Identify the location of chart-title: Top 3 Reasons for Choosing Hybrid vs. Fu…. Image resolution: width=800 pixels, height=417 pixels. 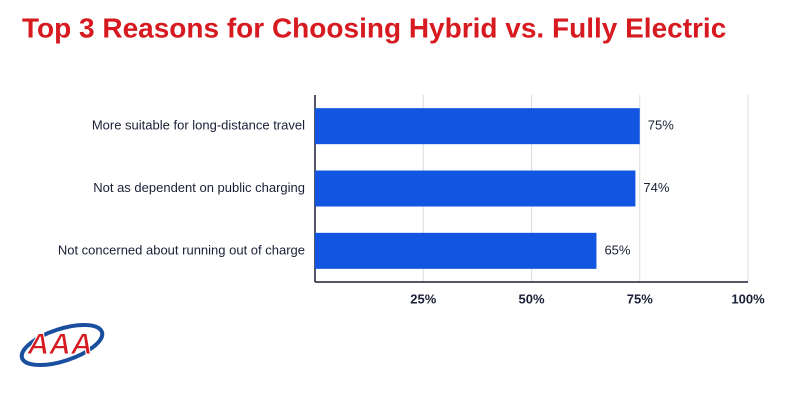
(374, 27).